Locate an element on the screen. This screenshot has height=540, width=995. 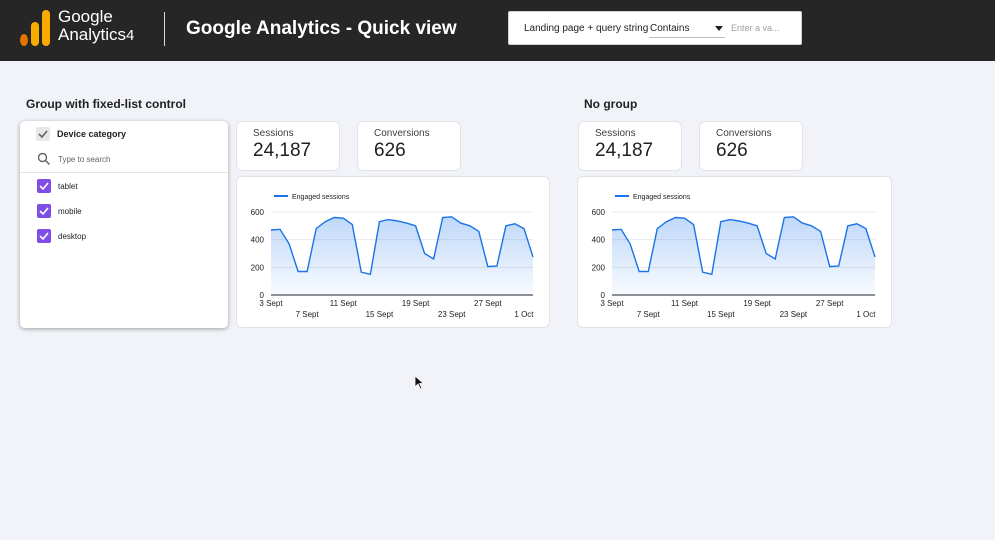
chevron-down-icon is located at coordinates (719, 28).